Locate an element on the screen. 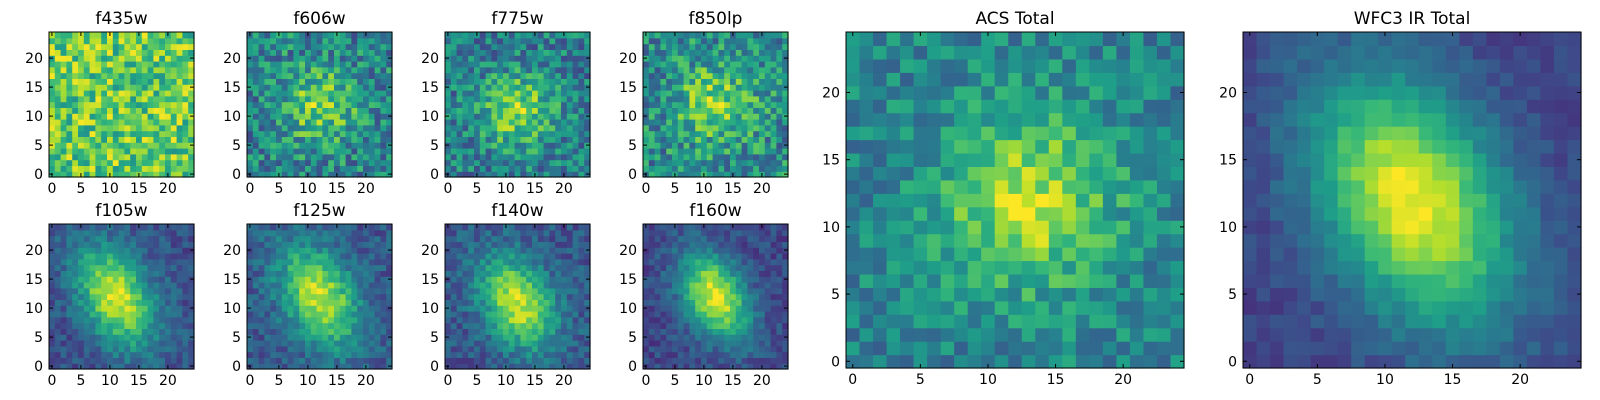 The height and width of the screenshot is (400, 1600). y-tick-label: 20 is located at coordinates (34, 59).